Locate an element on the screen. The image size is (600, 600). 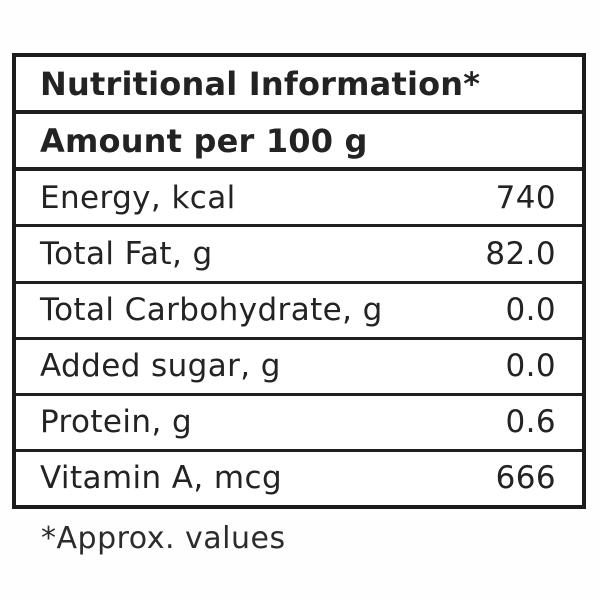
nutrient-name-total-fat: Total Fat, g is located at coordinates (126, 253).